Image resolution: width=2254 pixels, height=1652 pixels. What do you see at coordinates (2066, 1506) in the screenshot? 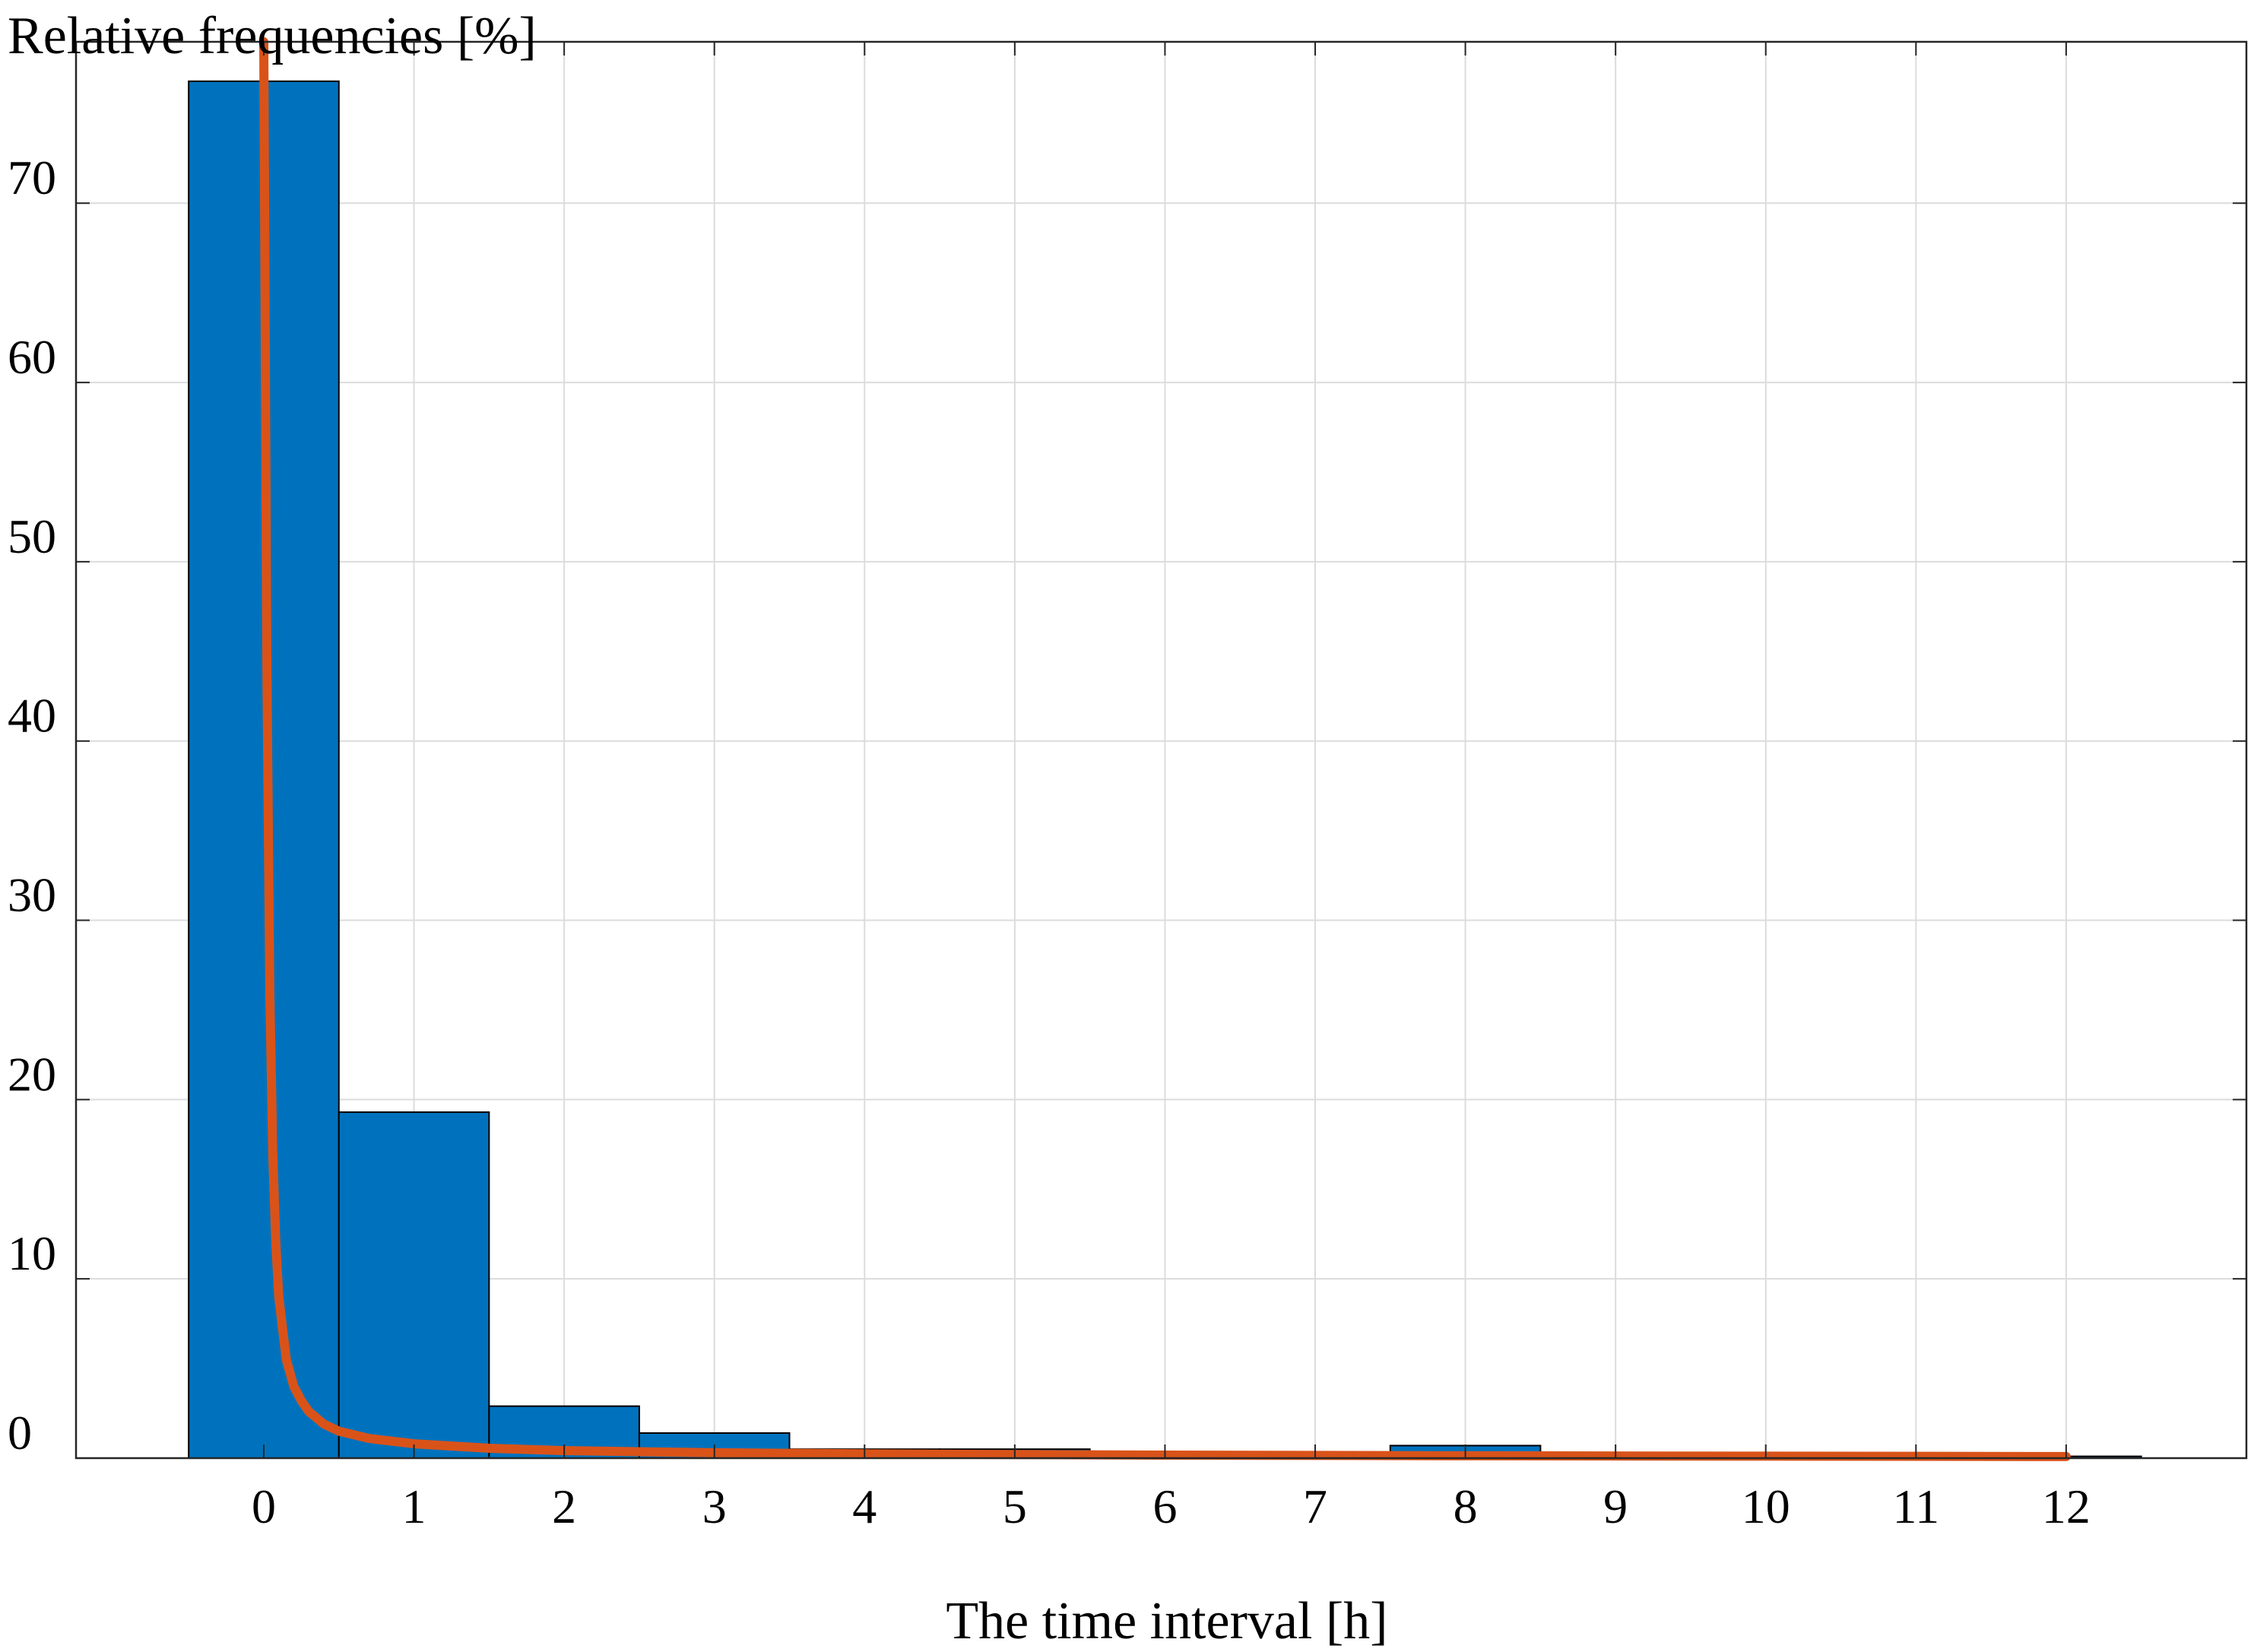
I see `x-tick-label: 12` at bounding box center [2066, 1506].